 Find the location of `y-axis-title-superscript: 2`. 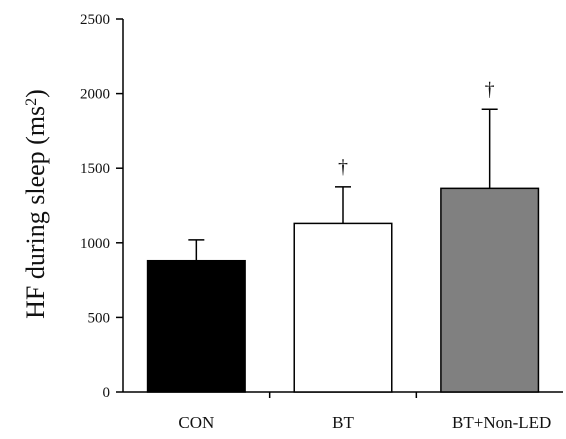

y-axis-title-superscript: 2 is located at coordinates (31, 102).